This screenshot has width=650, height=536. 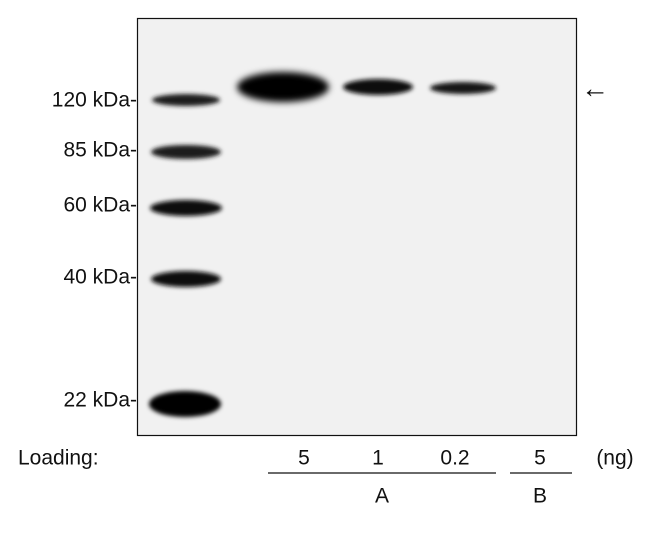 What do you see at coordinates (100, 400) in the screenshot?
I see `marker-label: 22 kDa-` at bounding box center [100, 400].